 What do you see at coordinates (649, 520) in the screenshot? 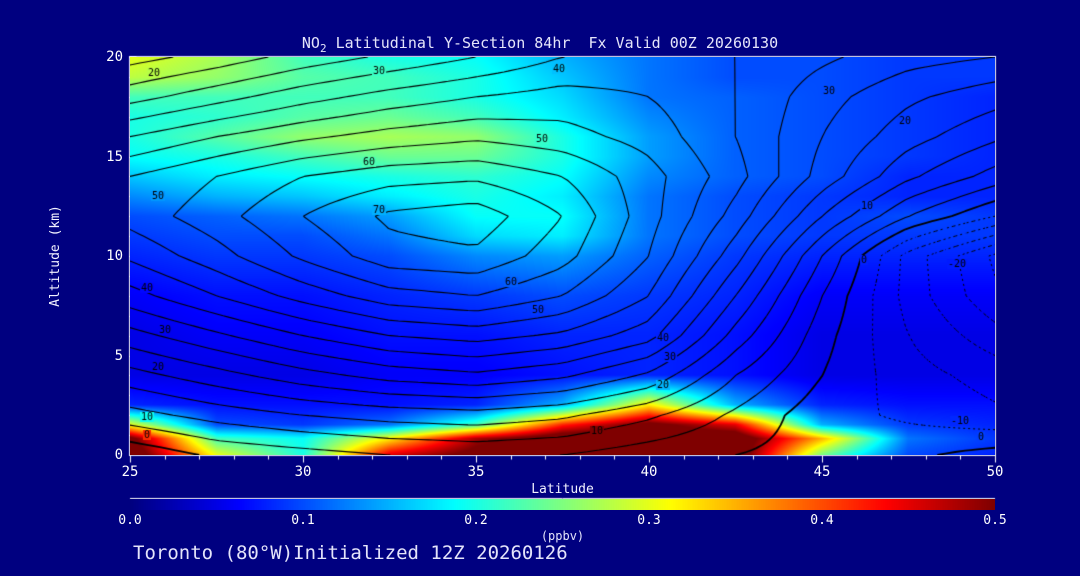
I see `colorbar-tick-label: 0.3` at bounding box center [649, 520].